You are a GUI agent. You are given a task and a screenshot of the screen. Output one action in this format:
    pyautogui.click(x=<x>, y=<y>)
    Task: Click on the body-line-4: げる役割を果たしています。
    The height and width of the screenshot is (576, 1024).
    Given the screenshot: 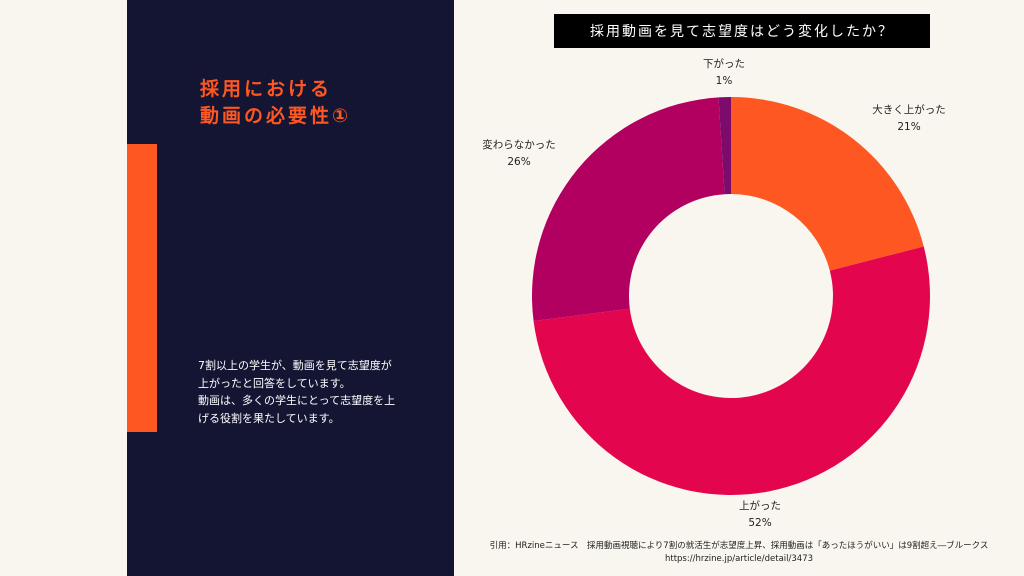 What is the action you would take?
    pyautogui.click(x=269, y=418)
    